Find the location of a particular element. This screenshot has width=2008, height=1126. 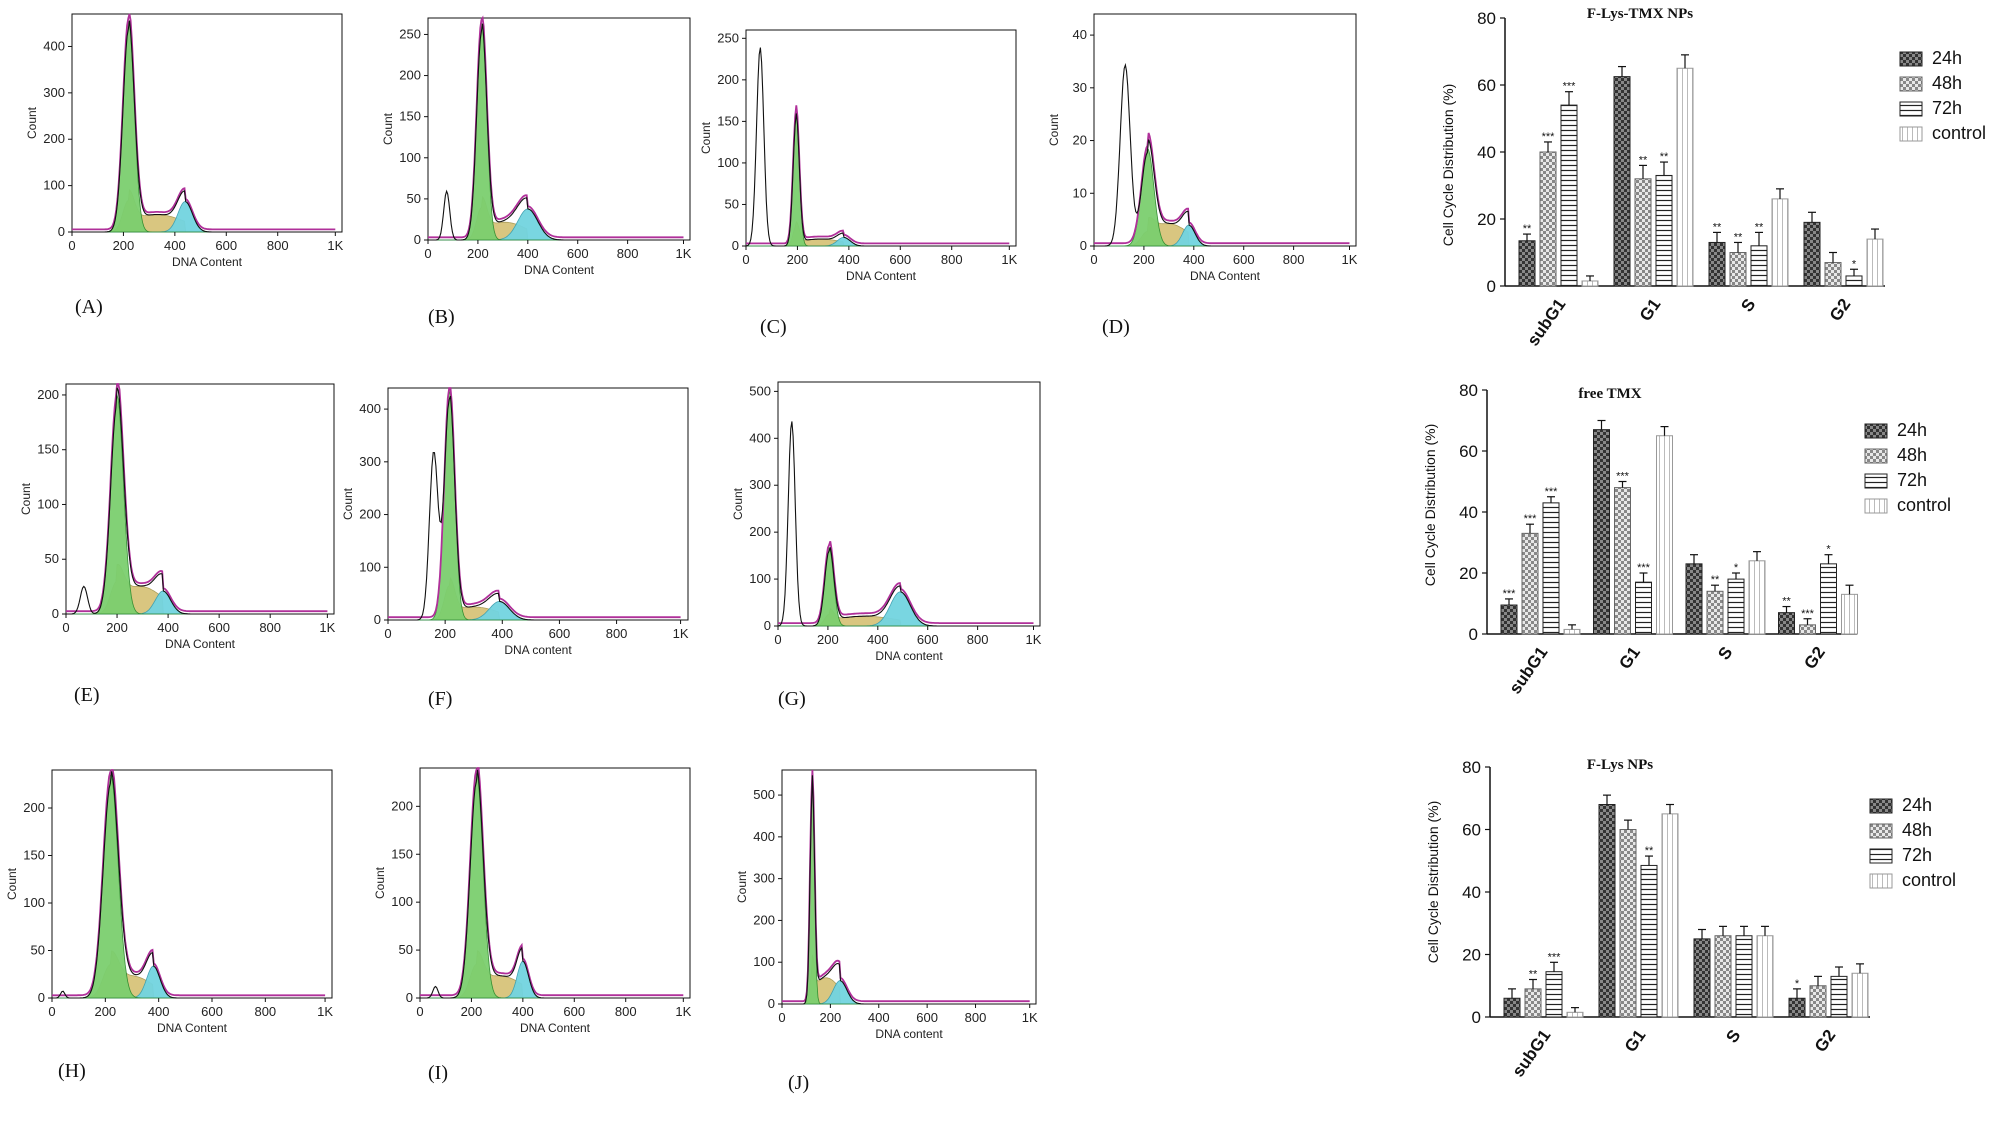

y-tick-label: 150 is located at coordinates (728, 120).